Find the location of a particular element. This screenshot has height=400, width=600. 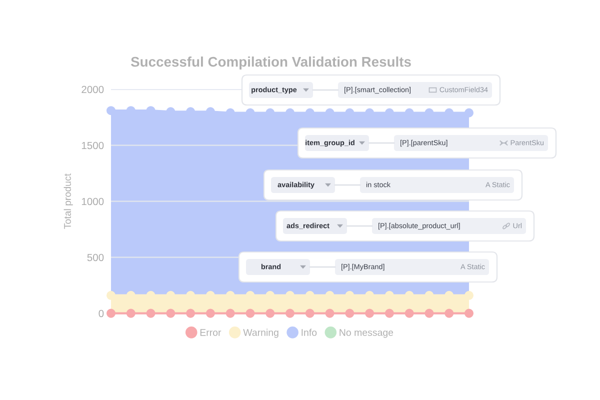

y-tick-label: 1500 is located at coordinates (93, 146).